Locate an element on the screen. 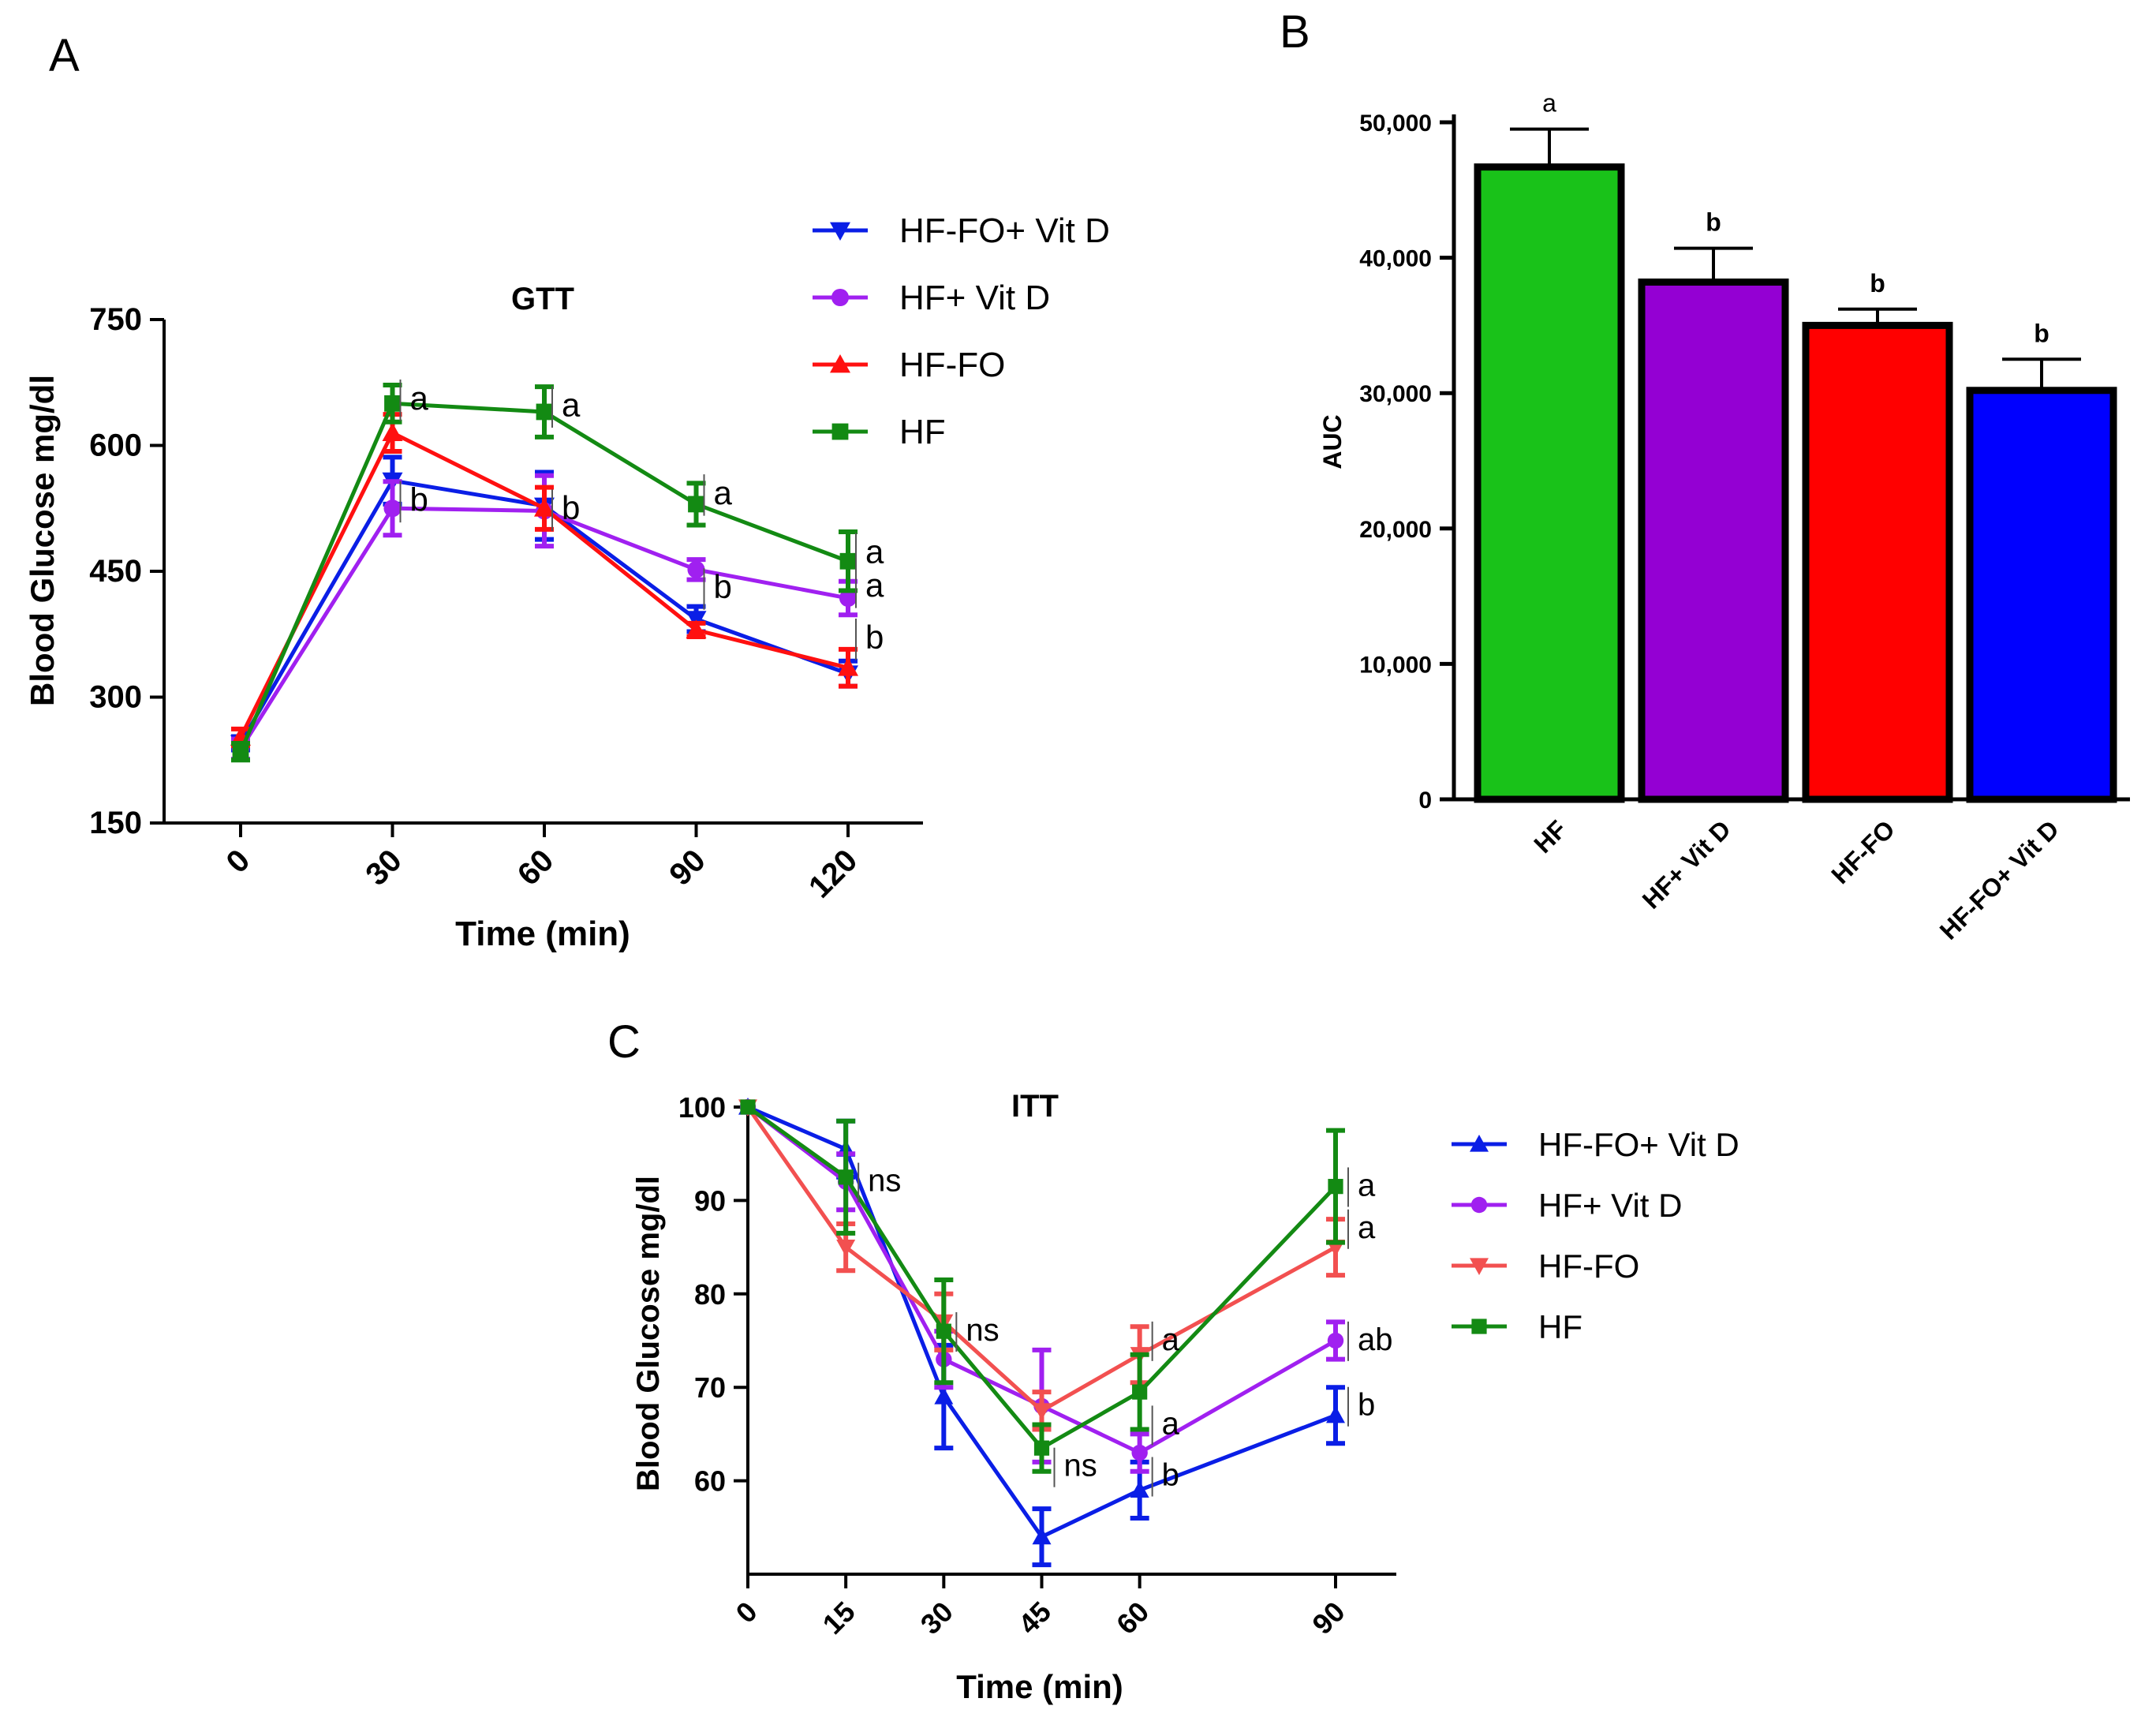  panel-c-annotation: ab is located at coordinates (1375, 1339).